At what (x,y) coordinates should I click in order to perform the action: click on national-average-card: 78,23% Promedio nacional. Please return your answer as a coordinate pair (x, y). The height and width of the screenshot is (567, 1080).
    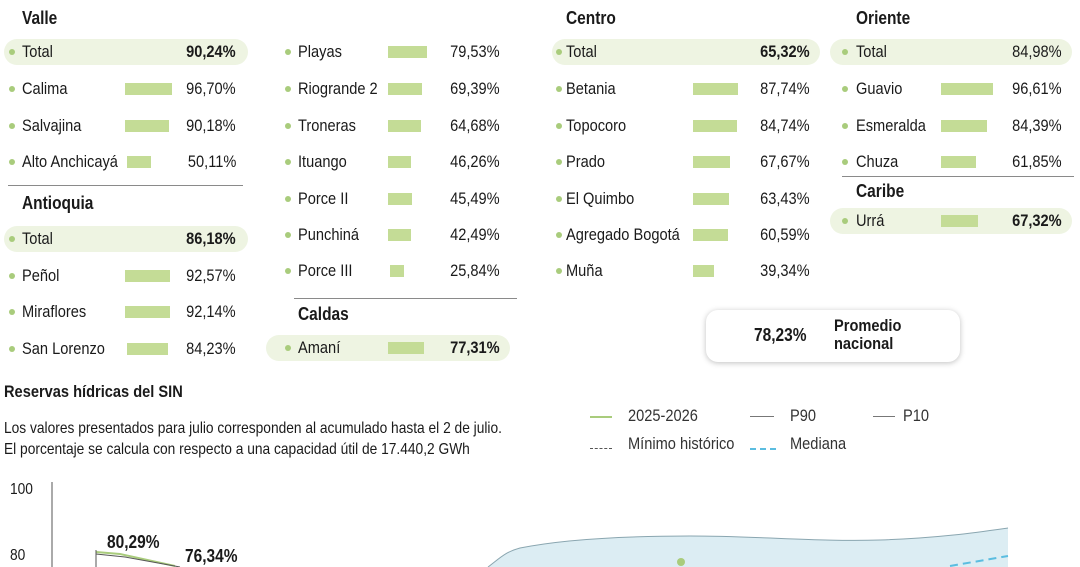
    Looking at the image, I should click on (833, 336).